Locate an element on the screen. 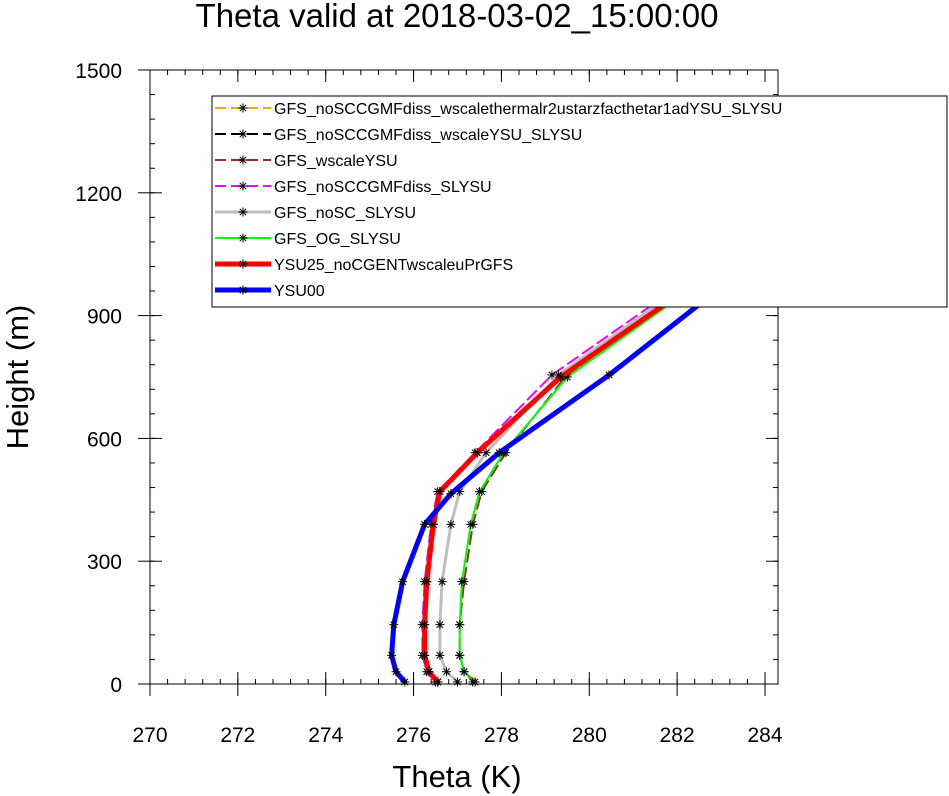  x-tick-label: 280 is located at coordinates (589, 735).